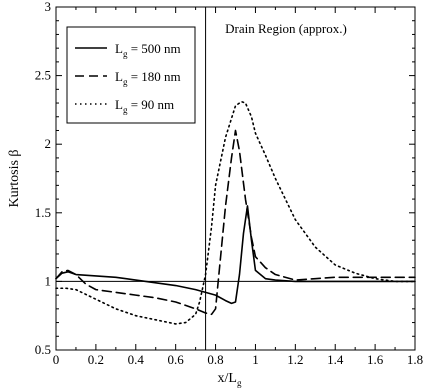 This screenshot has width=429, height=389. I want to click on x-tick-label: 0.6, so click(176, 359).